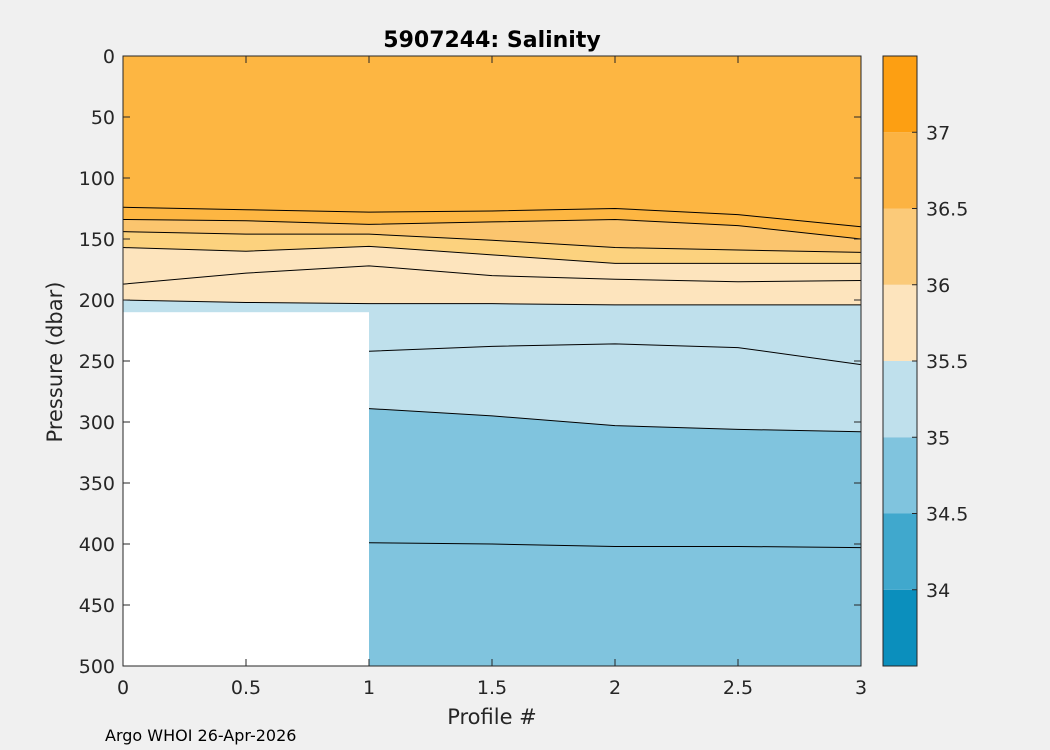  What do you see at coordinates (615, 604) in the screenshot?
I see `contour-band` at bounding box center [615, 604].